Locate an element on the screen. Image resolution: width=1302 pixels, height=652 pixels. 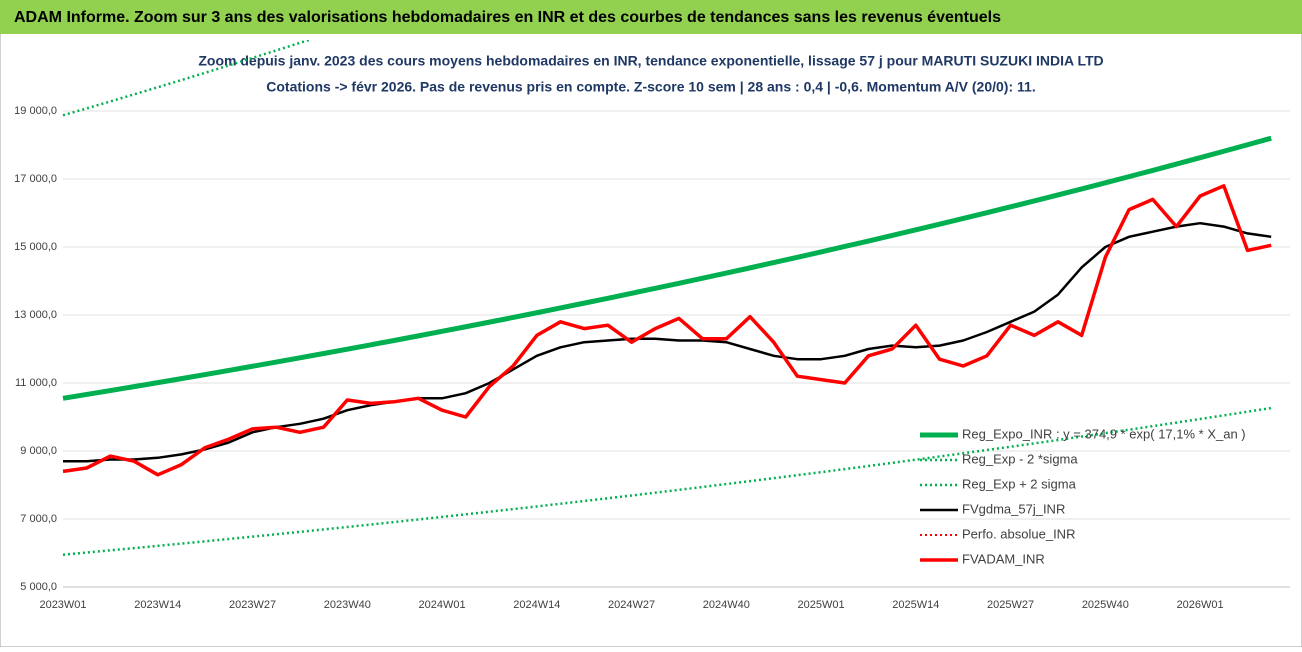
y-tick-label: 13 000,0 is located at coordinates (35, 315).